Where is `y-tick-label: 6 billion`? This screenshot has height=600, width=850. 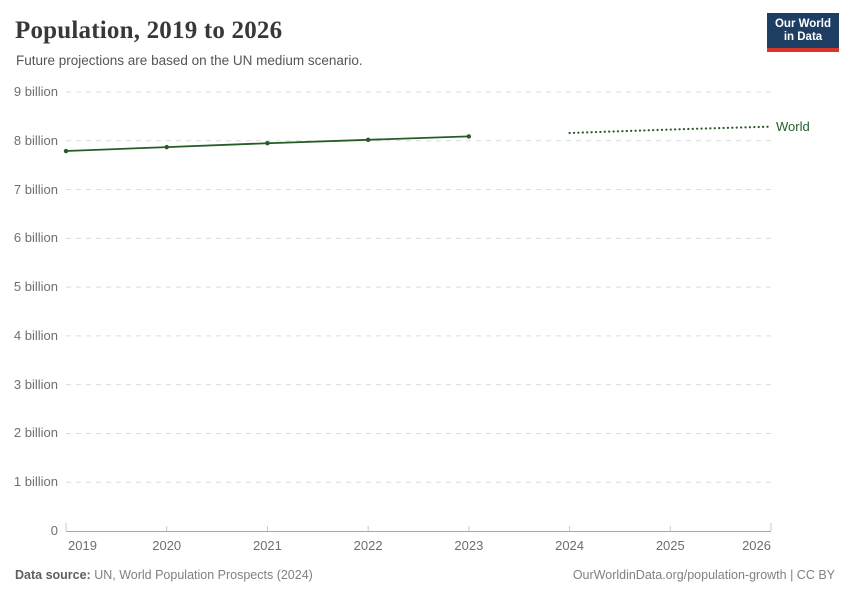 y-tick-label: 6 billion is located at coordinates (35, 238).